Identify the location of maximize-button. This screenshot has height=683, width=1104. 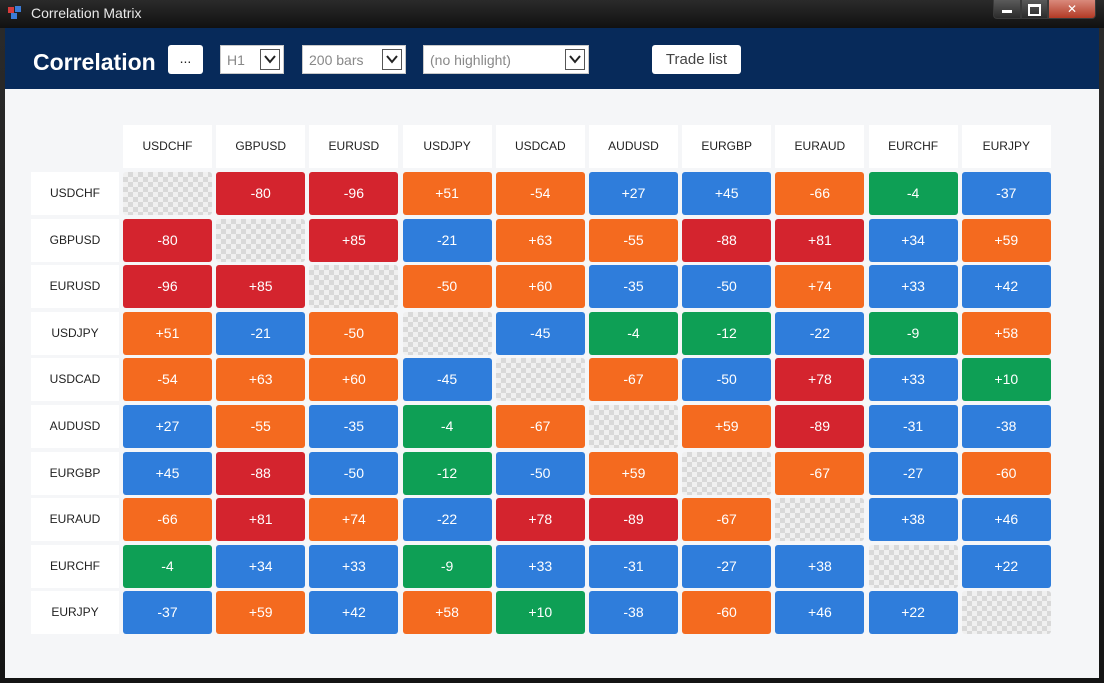
(1034, 9).